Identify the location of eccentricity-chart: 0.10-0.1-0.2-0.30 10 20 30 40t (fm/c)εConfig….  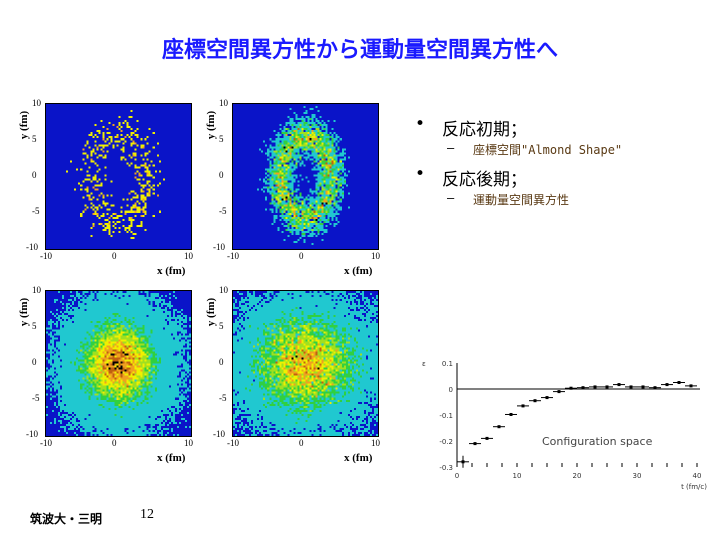
(564, 425).